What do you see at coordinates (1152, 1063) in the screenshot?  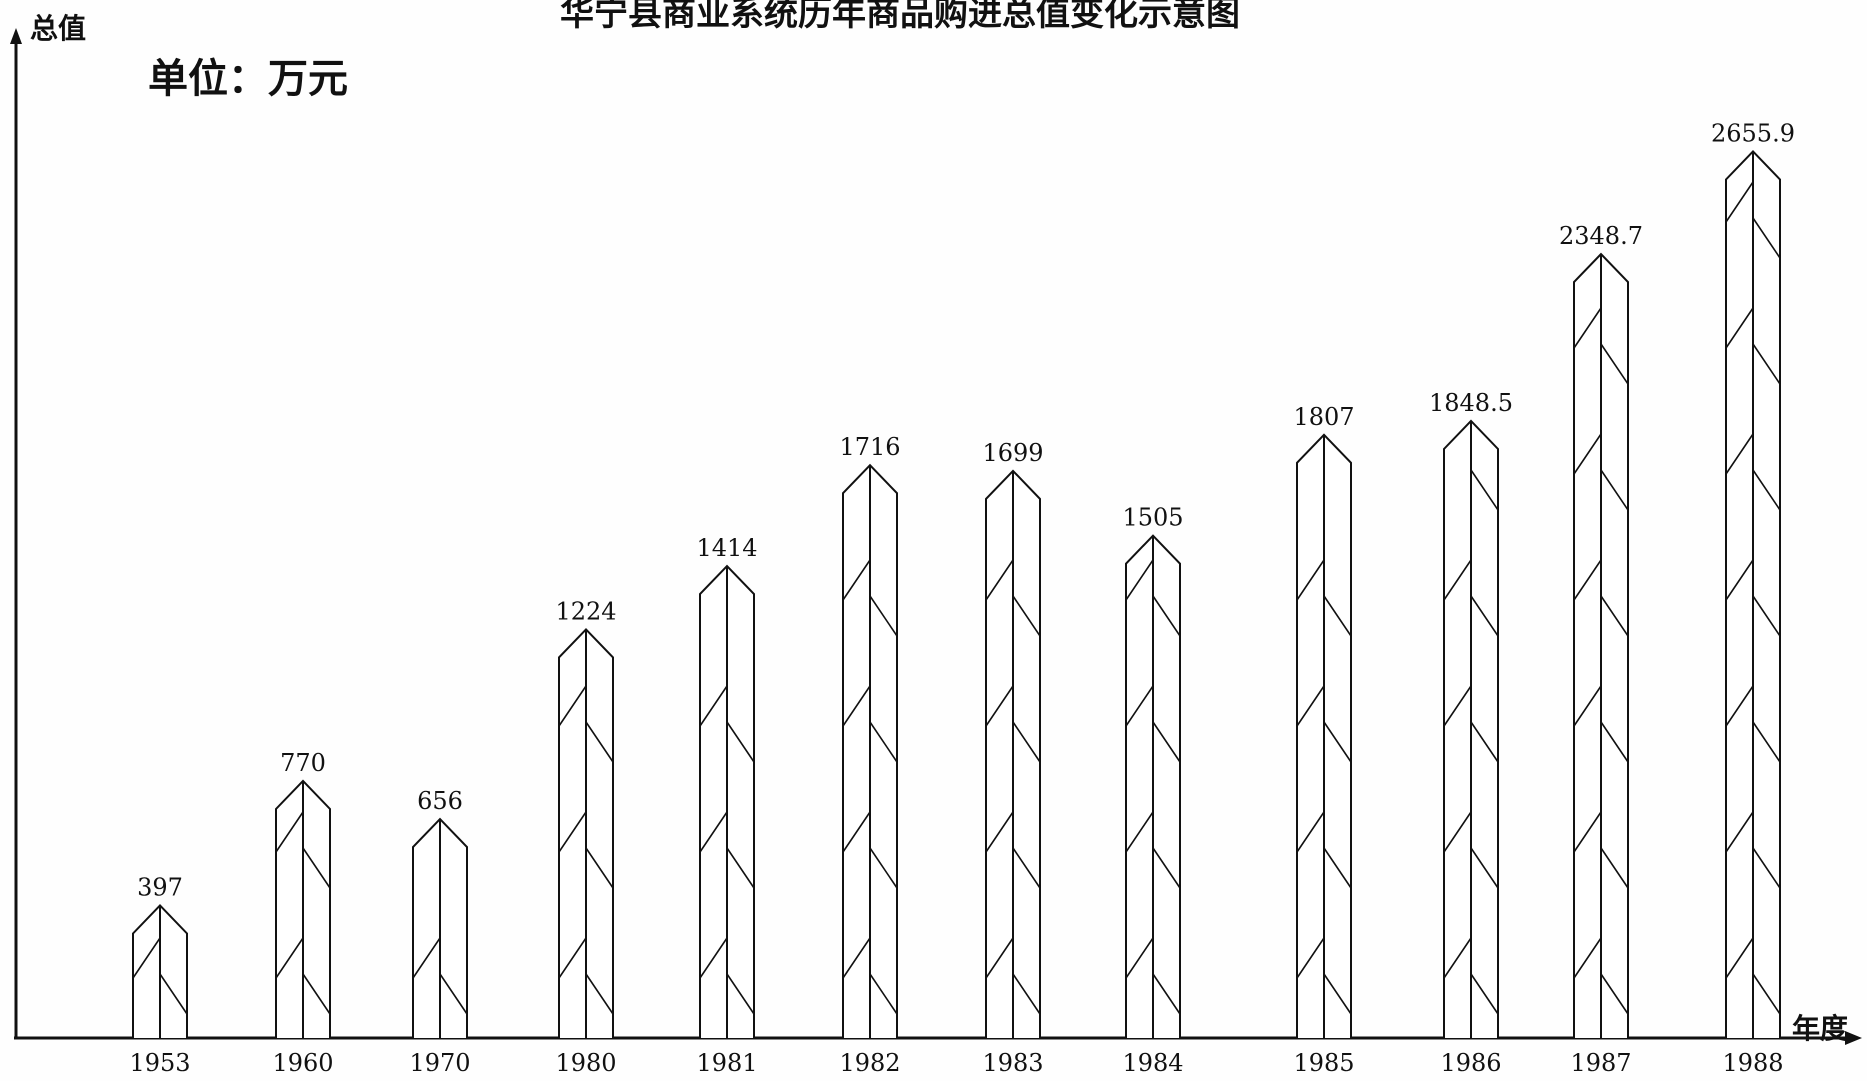 I see `x-tick-label: 1984` at bounding box center [1152, 1063].